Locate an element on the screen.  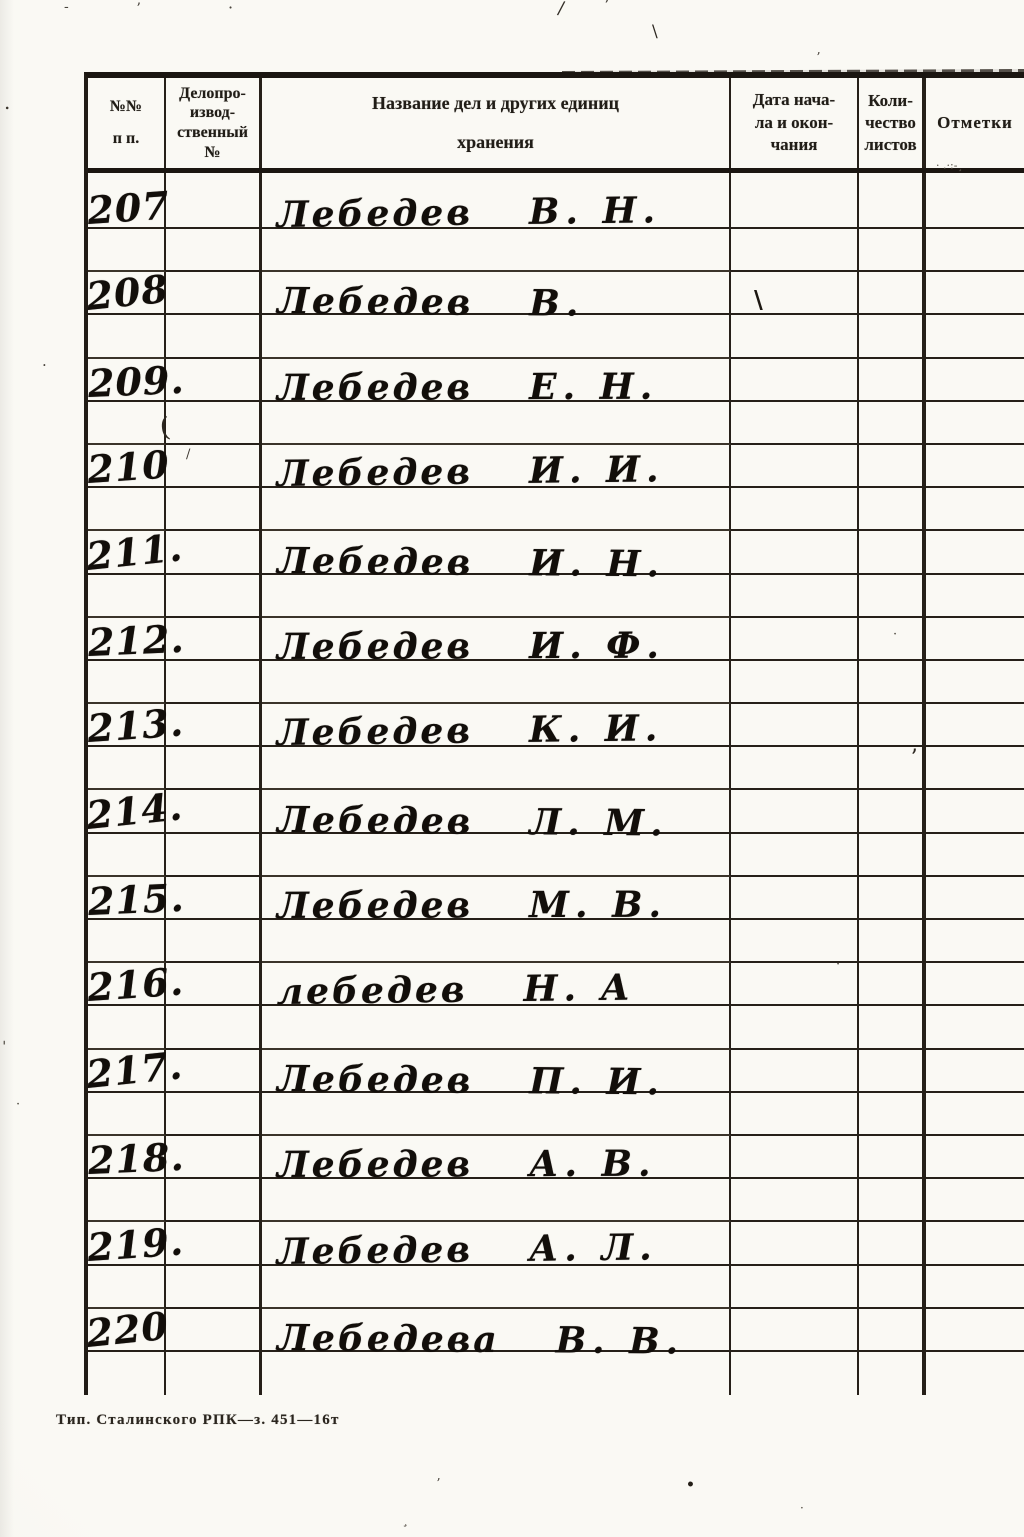
cell-item-no: 210 is located at coordinates (128, 466).